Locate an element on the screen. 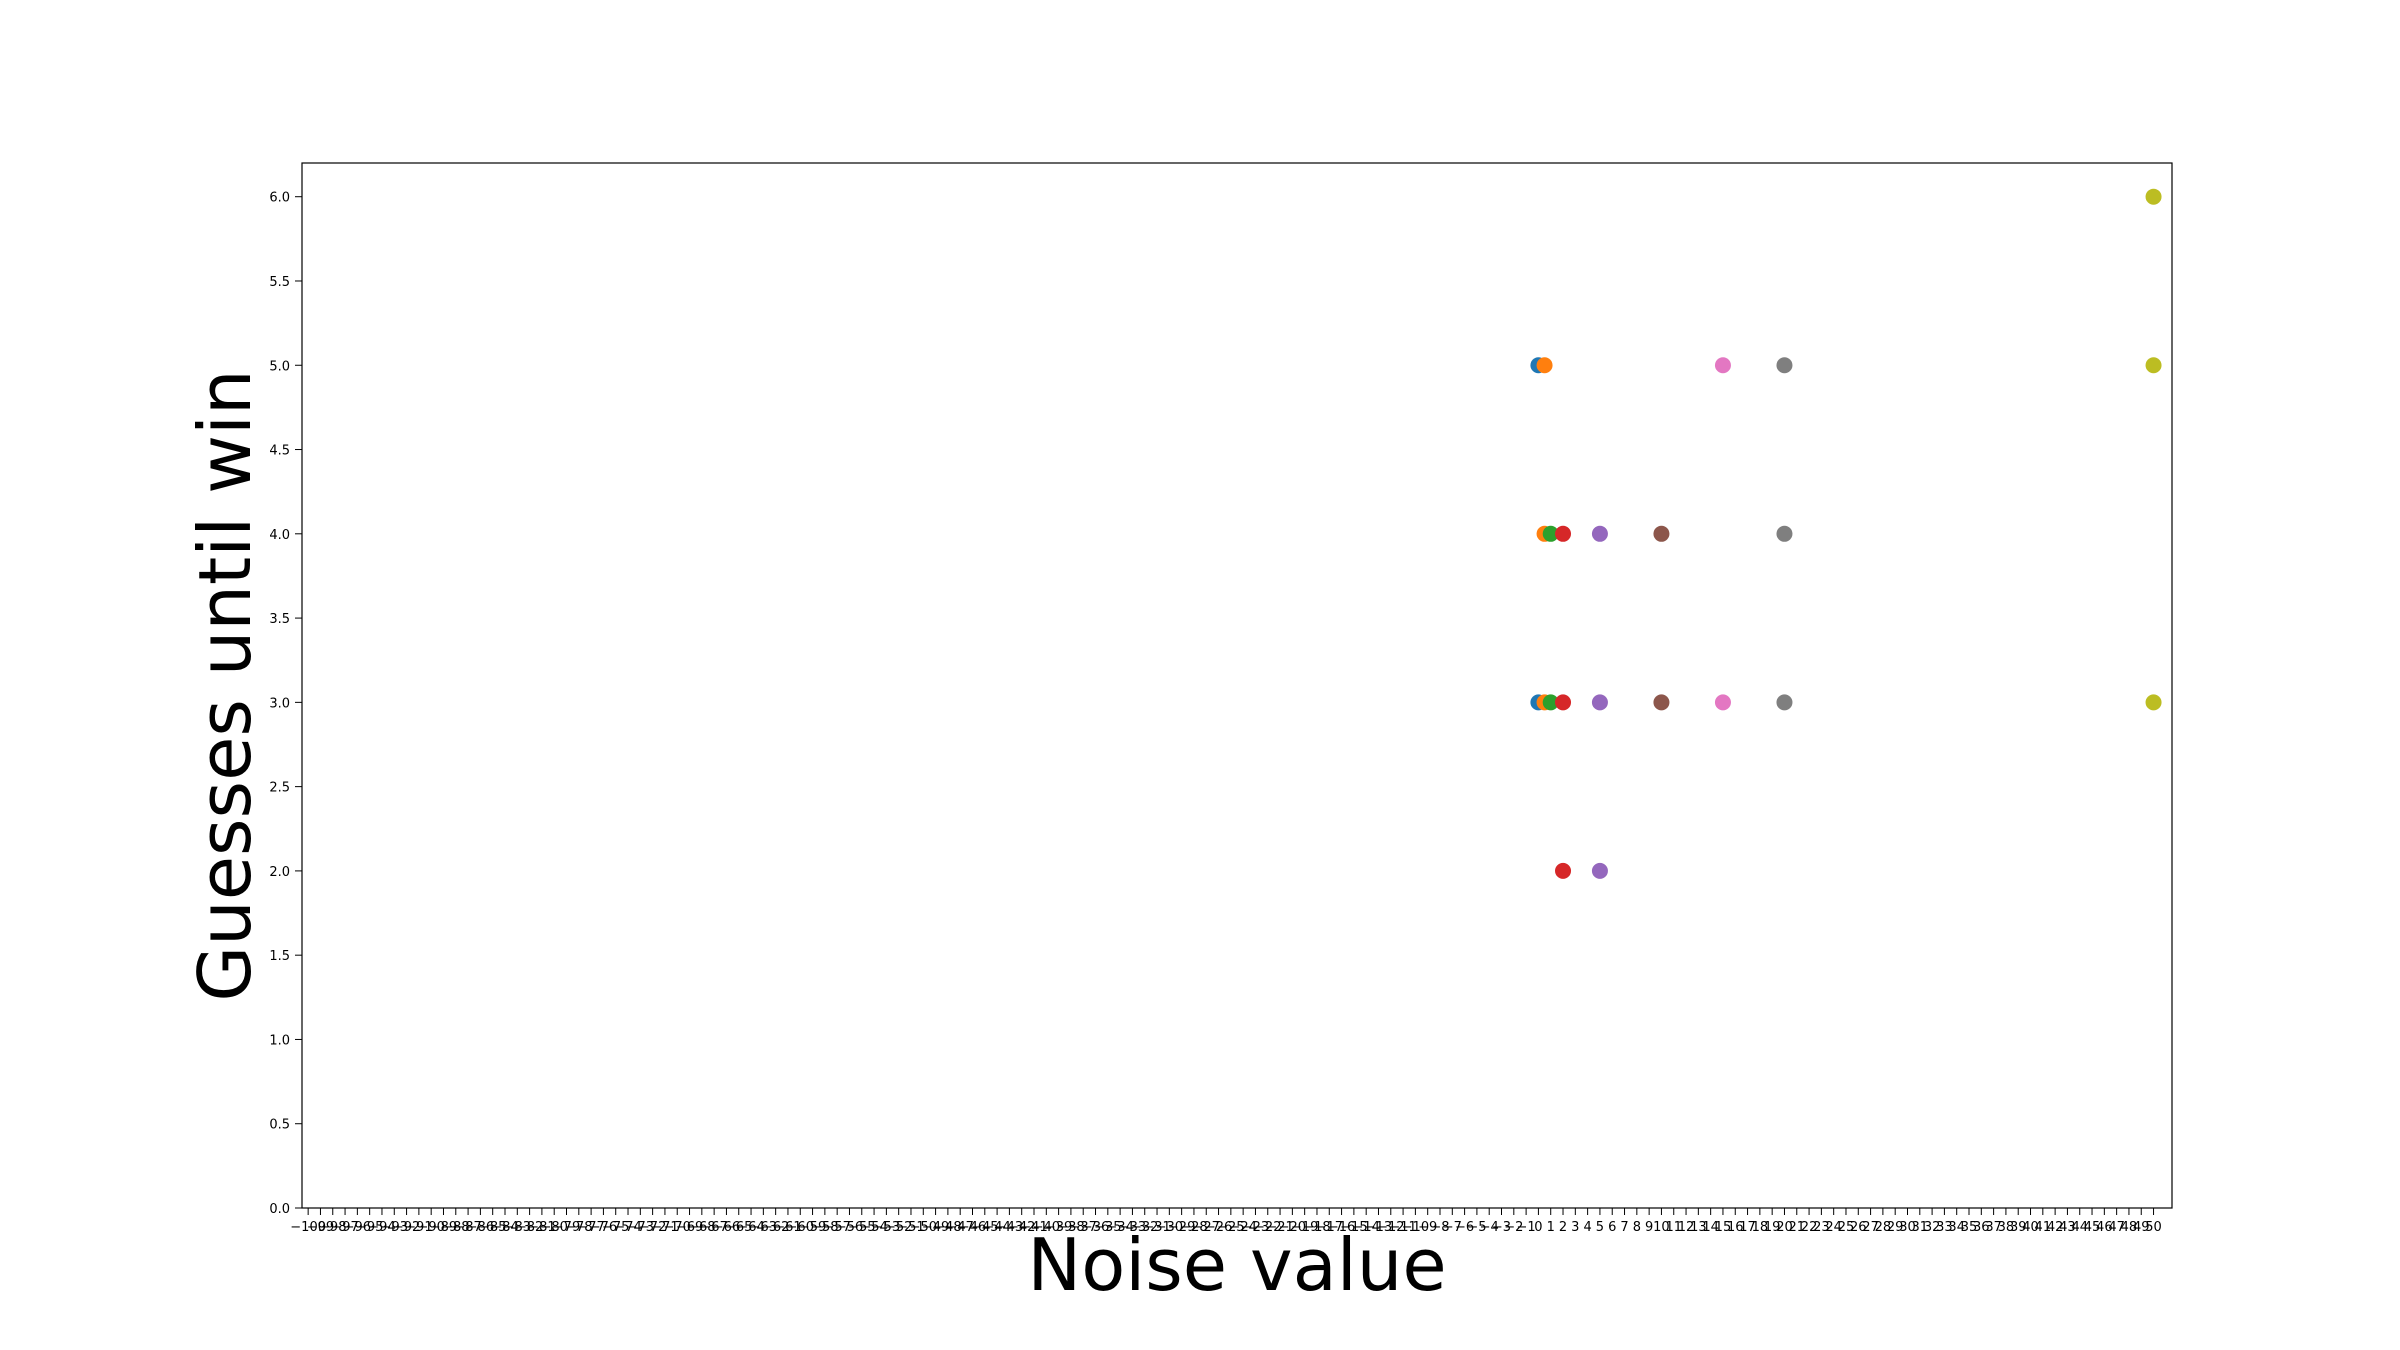  x-tick-label: −6 is located at coordinates (1464, 1227).